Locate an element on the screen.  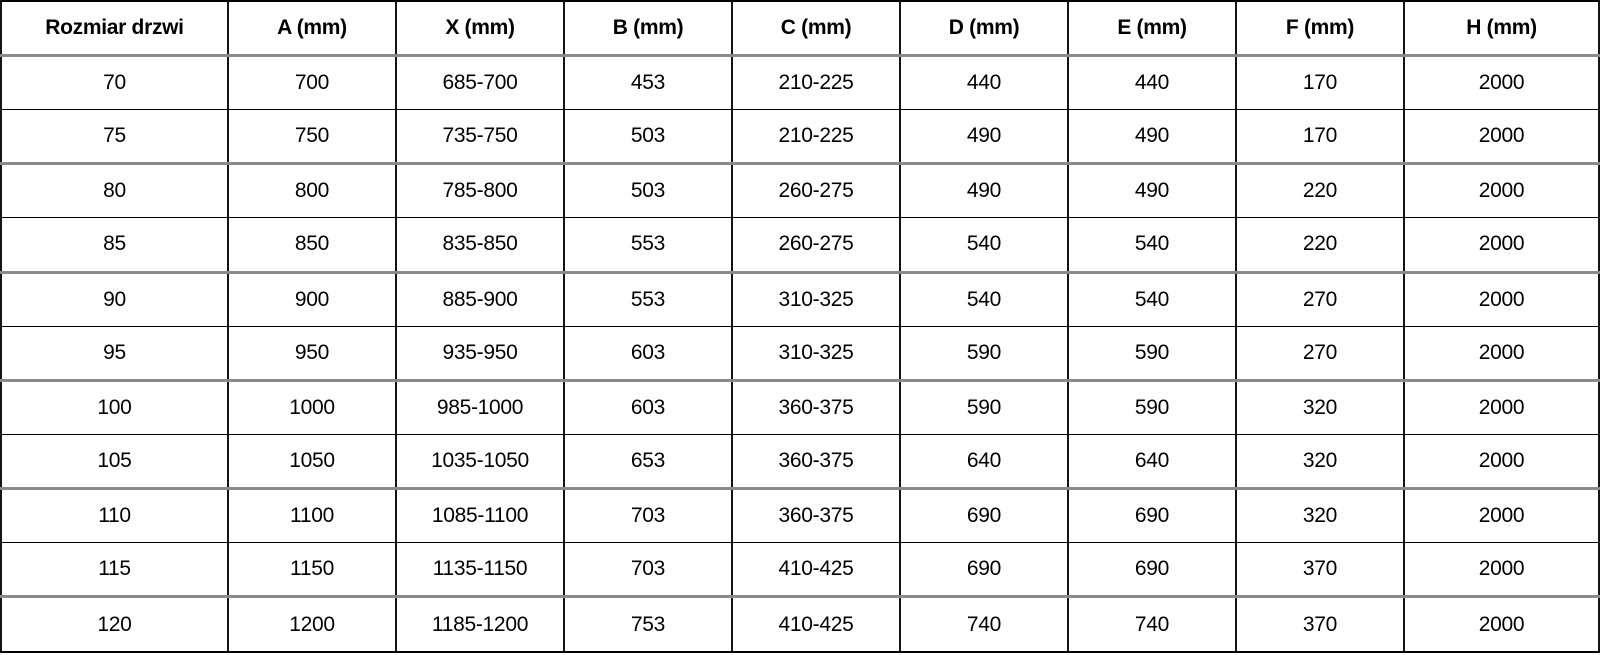
table-row: 95 950 935-950 603 310-325 590 590 270 2000 is located at coordinates (800, 354).